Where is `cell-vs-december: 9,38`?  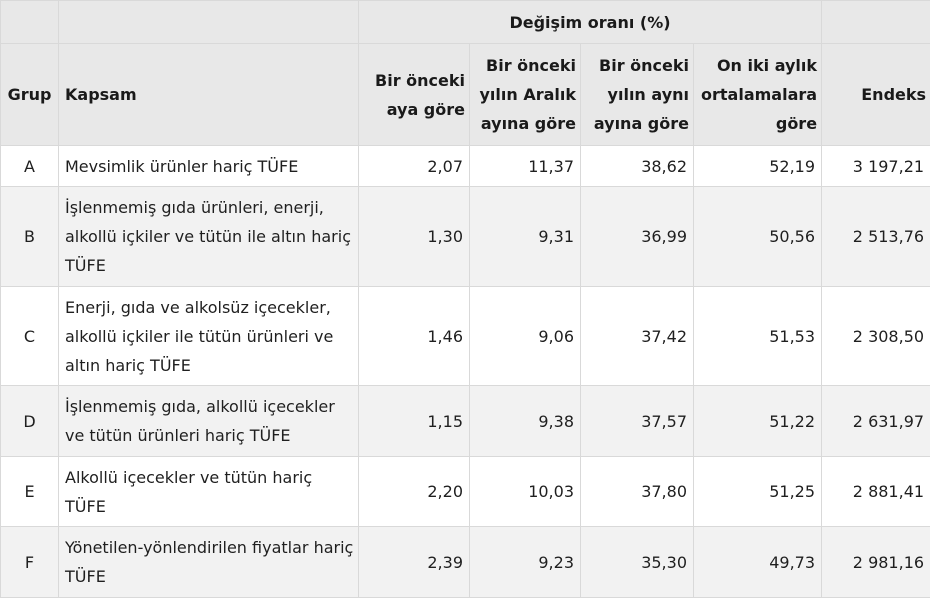 cell-vs-december: 9,38 is located at coordinates (525, 421).